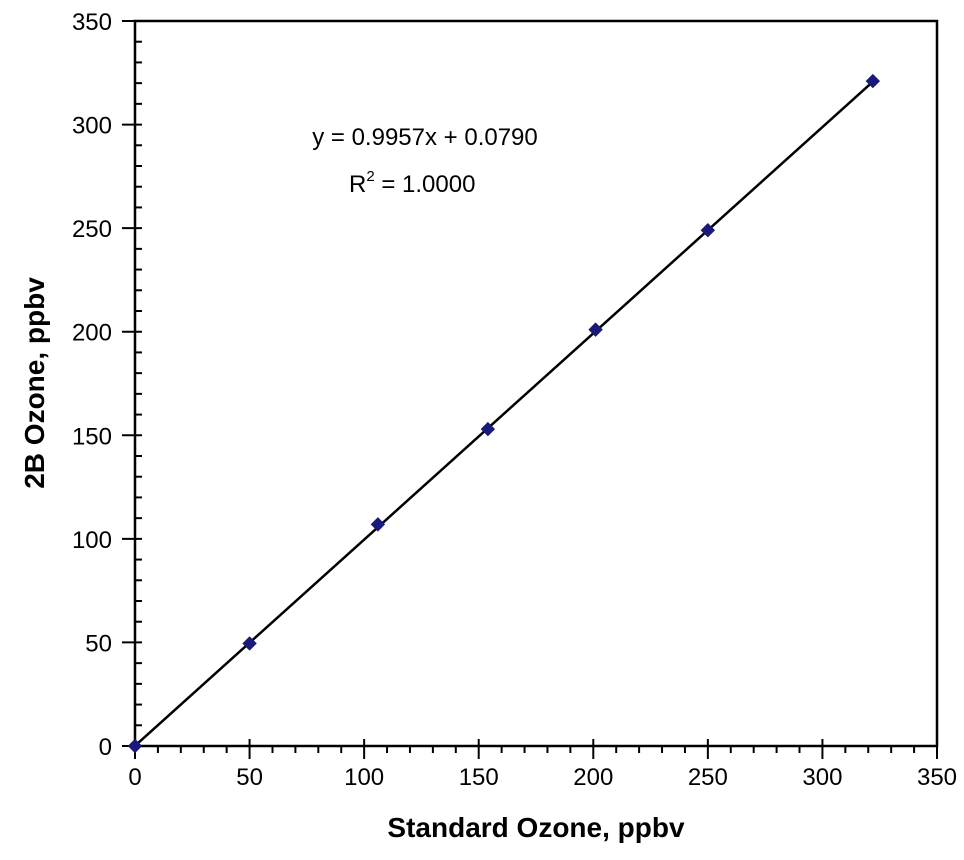 This screenshot has width=964, height=860. I want to click on y-tick-label: 300, so click(92, 126).